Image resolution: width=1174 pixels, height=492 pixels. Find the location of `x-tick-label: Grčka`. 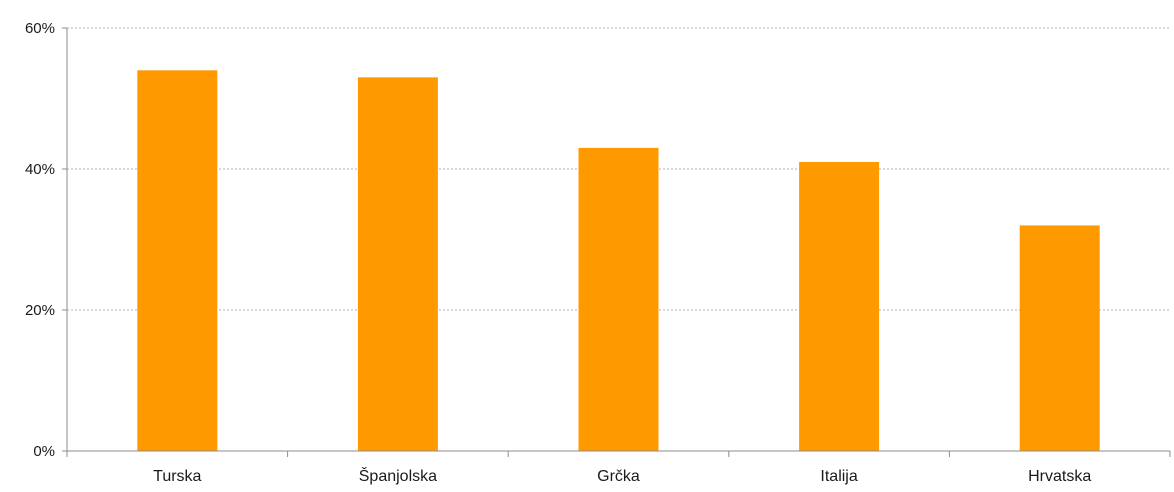

x-tick-label: Grčka is located at coordinates (618, 476).